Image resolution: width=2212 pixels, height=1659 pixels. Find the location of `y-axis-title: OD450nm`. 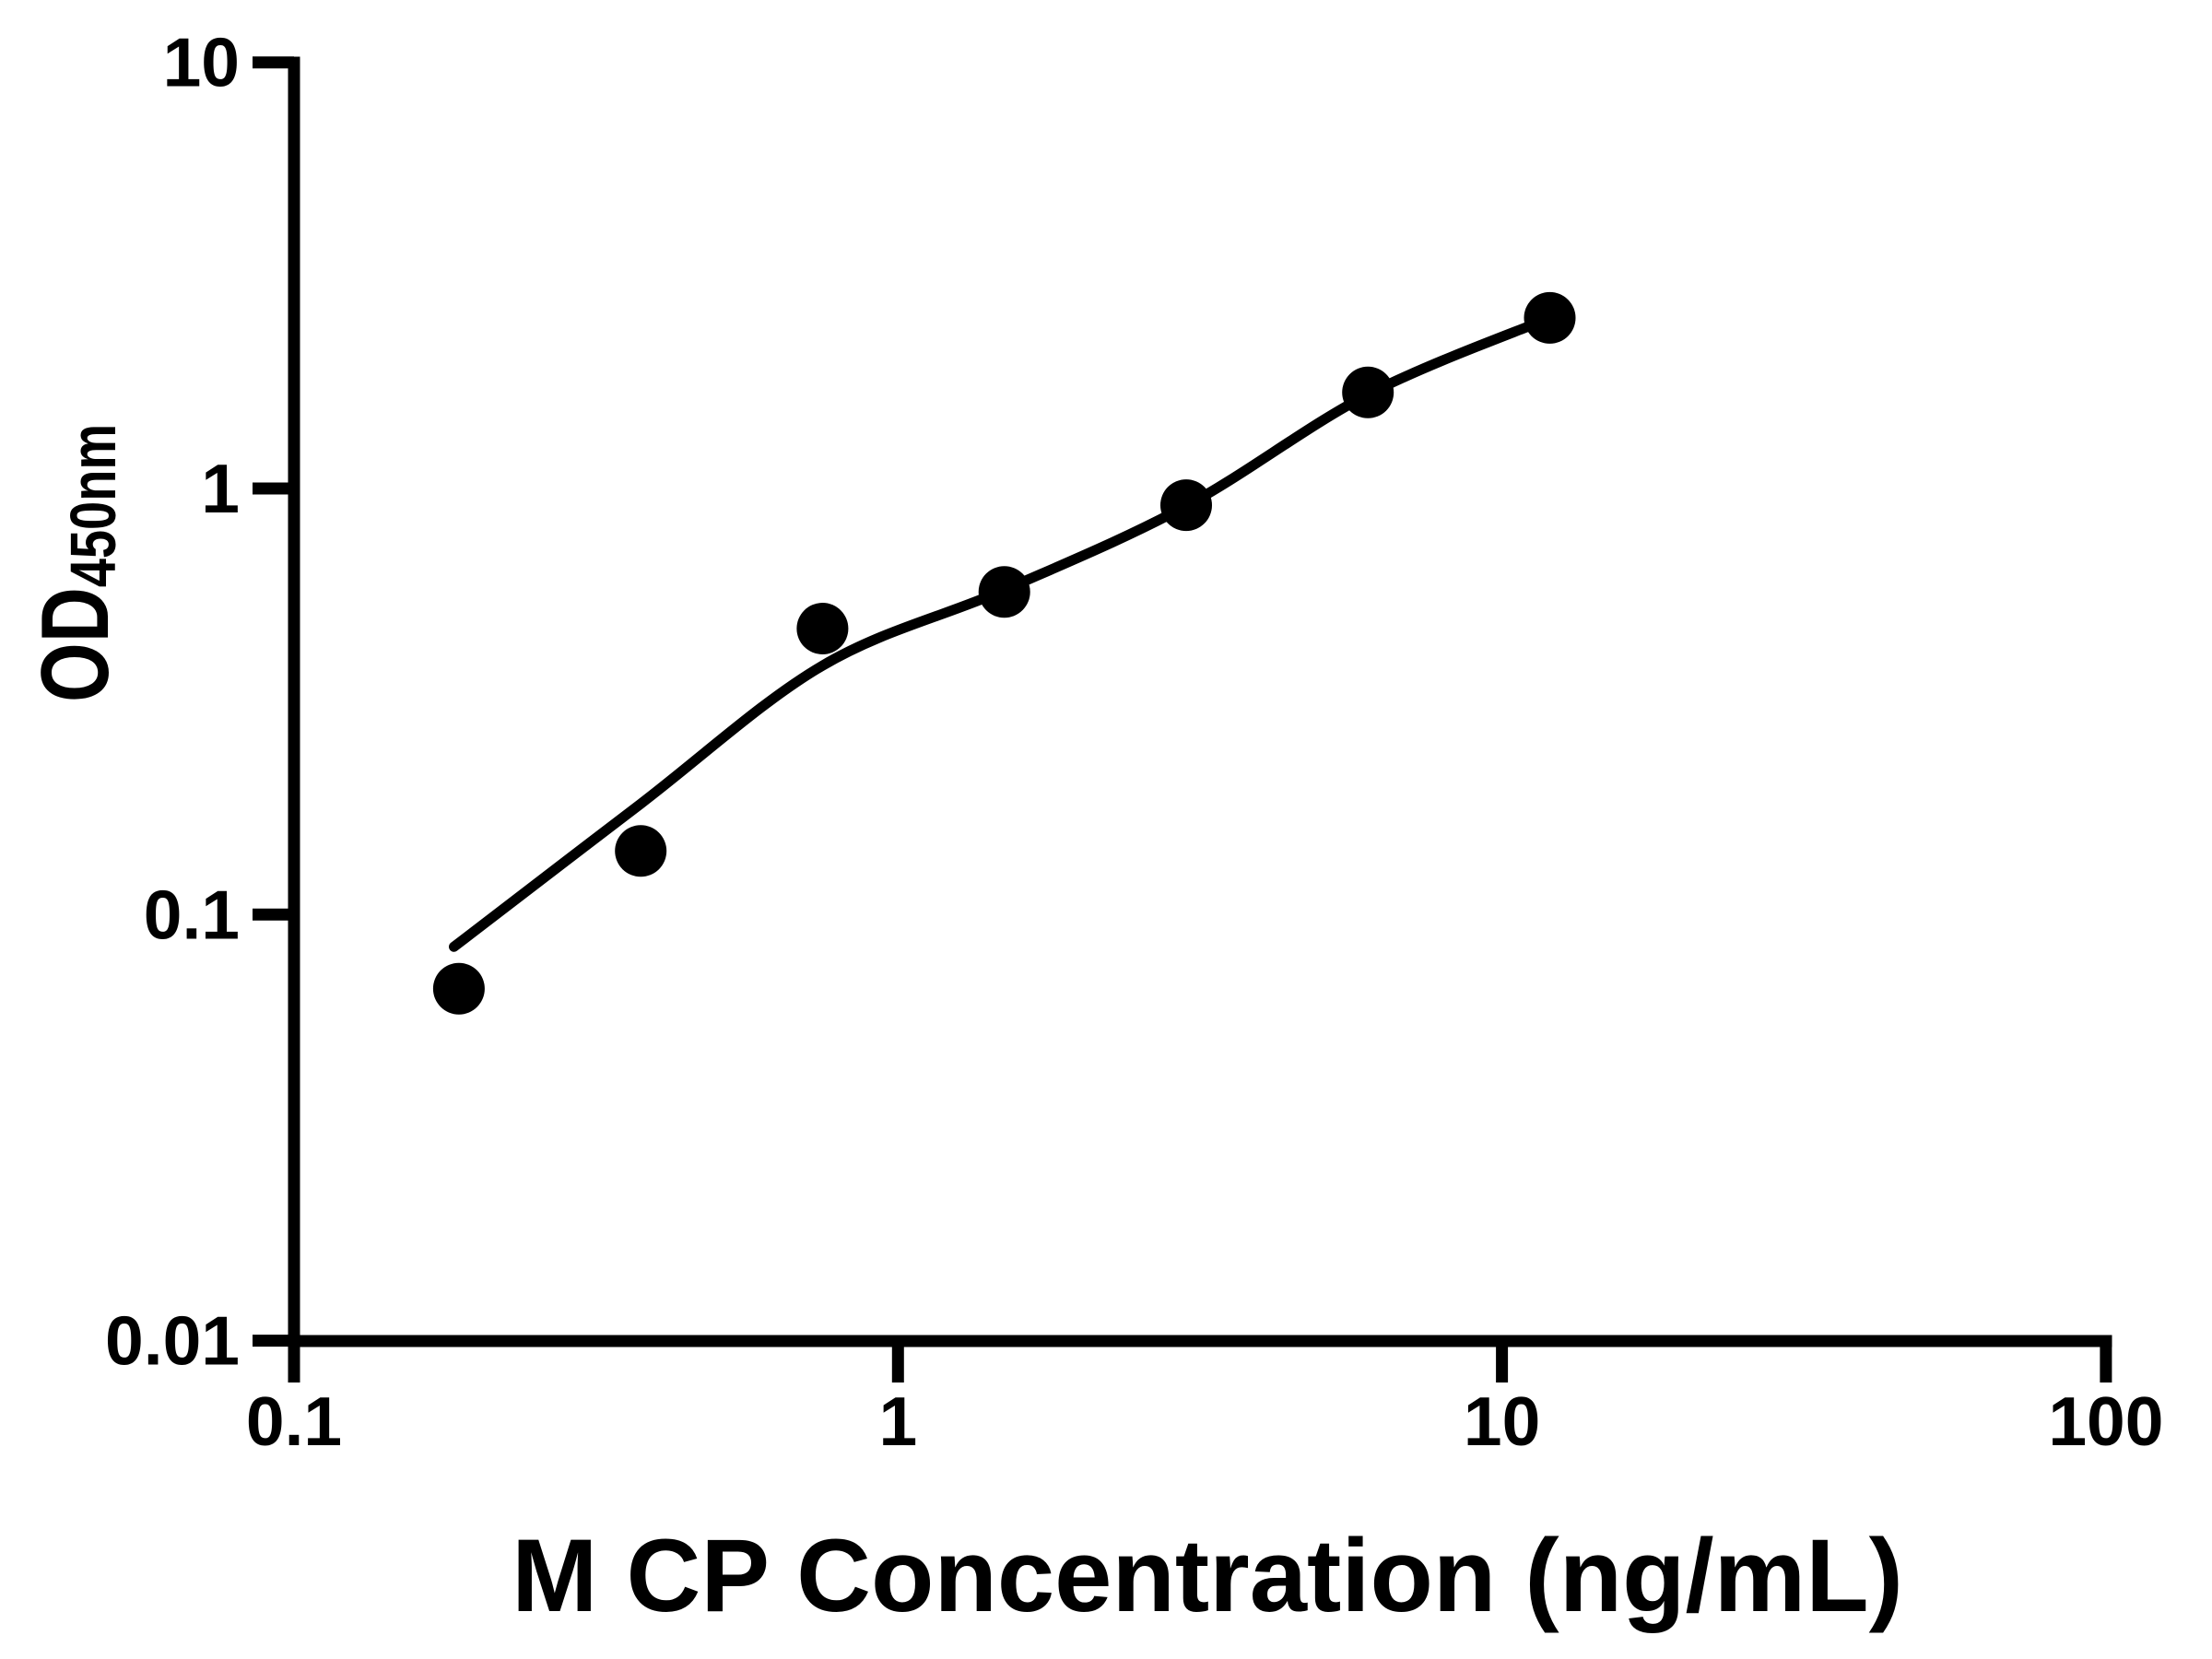

y-axis-title: OD450nm is located at coordinates (75, 563).